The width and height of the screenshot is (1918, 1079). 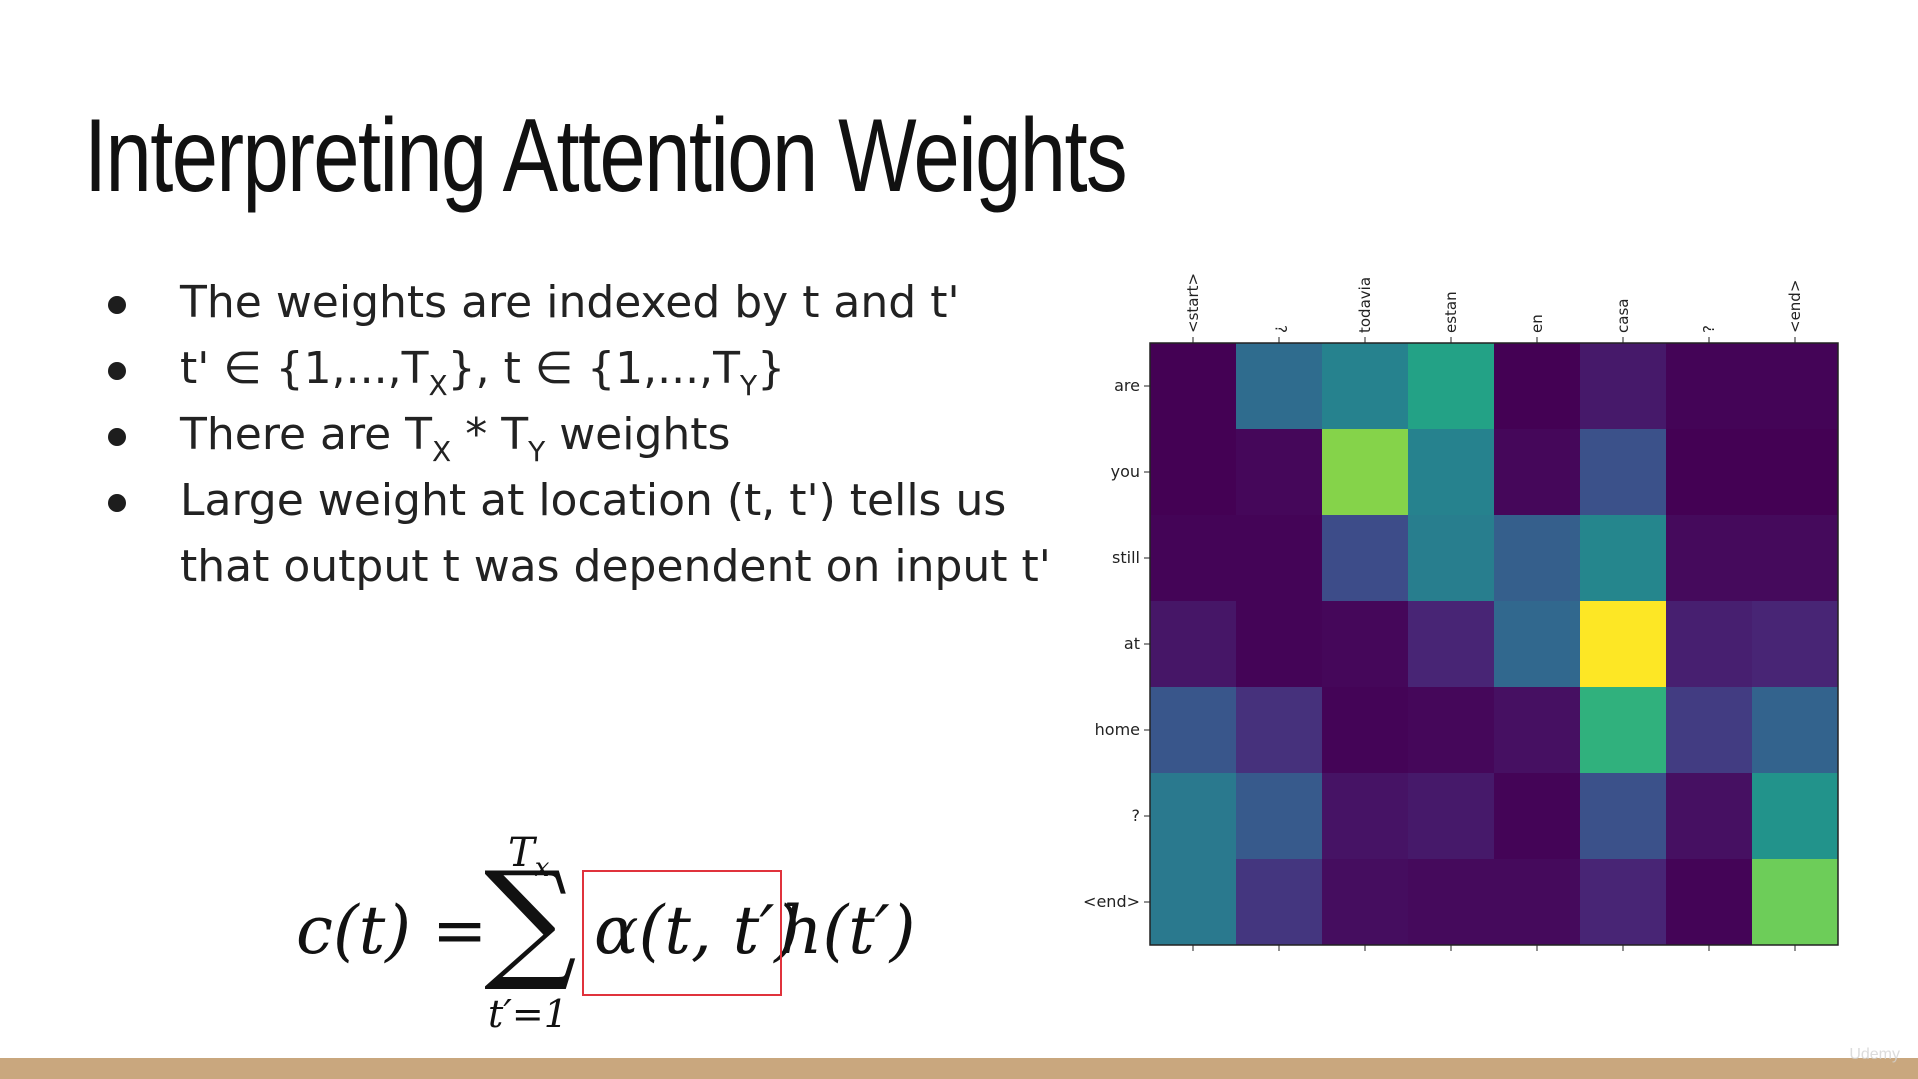 What do you see at coordinates (442, 451) in the screenshot?
I see `subscript: X` at bounding box center [442, 451].